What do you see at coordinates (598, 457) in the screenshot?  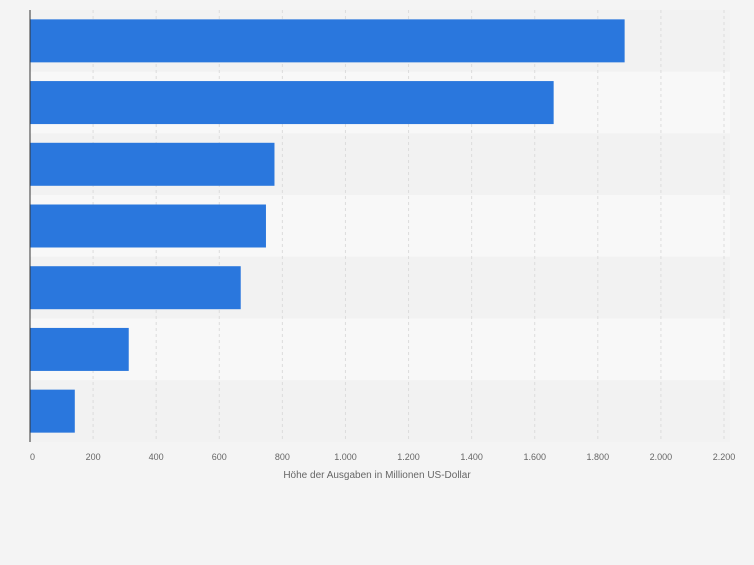 I see `x-tick-label: 1.800` at bounding box center [598, 457].